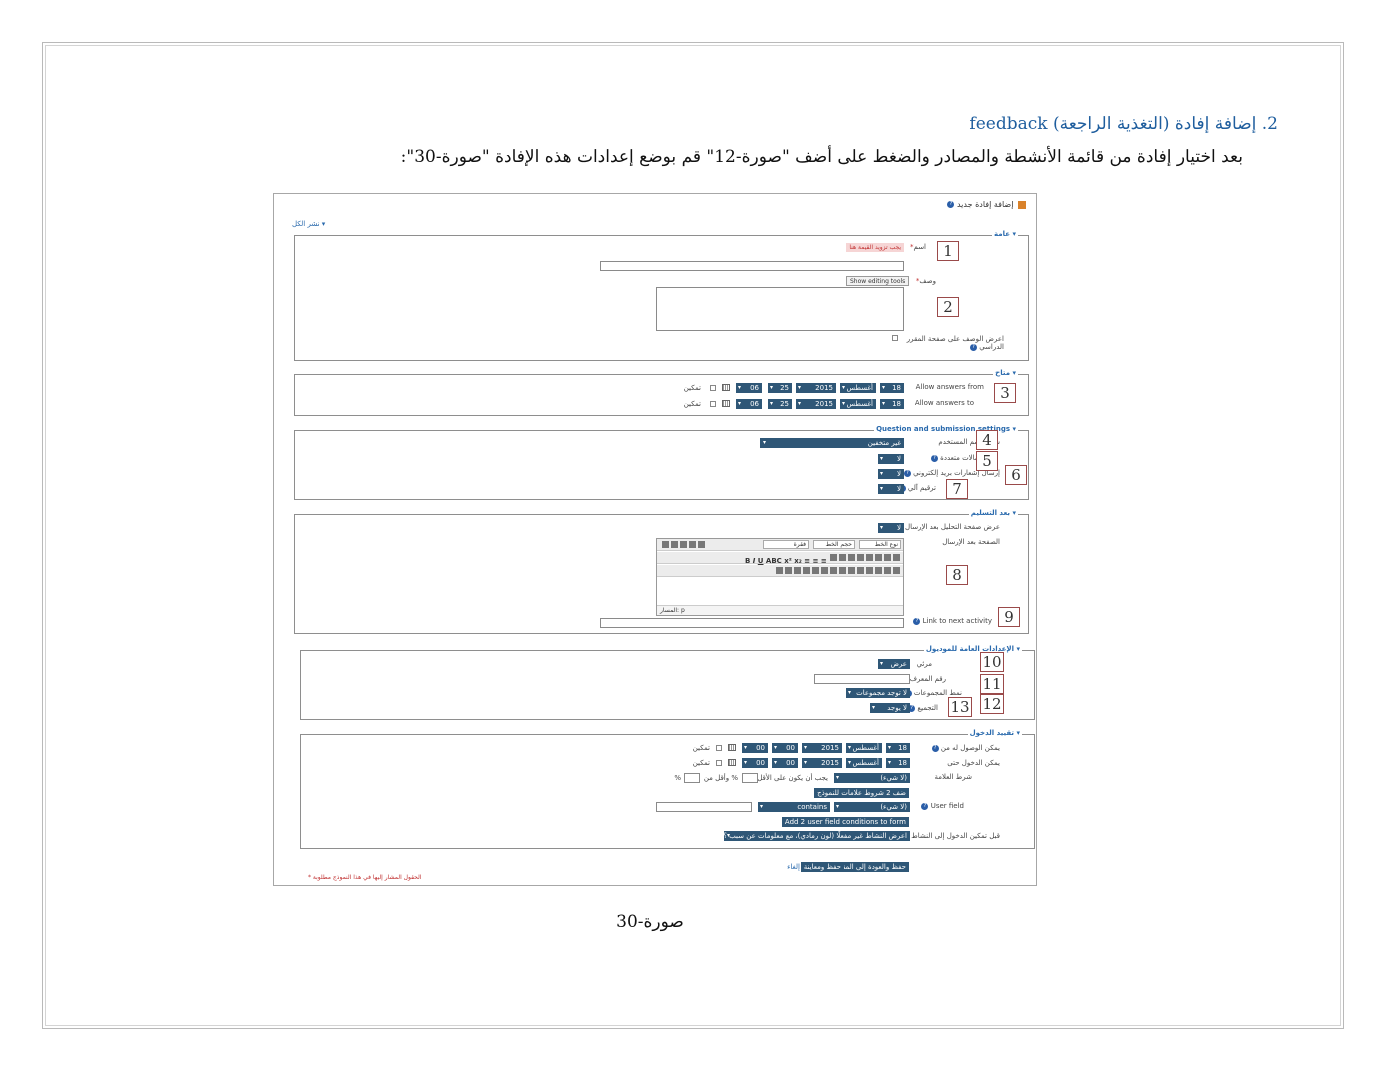 The height and width of the screenshot is (1071, 1386). What do you see at coordinates (861, 793) in the screenshot?
I see `add-grade-conditions-button: ضف 2 شروط علامات للنموذج` at bounding box center [861, 793].